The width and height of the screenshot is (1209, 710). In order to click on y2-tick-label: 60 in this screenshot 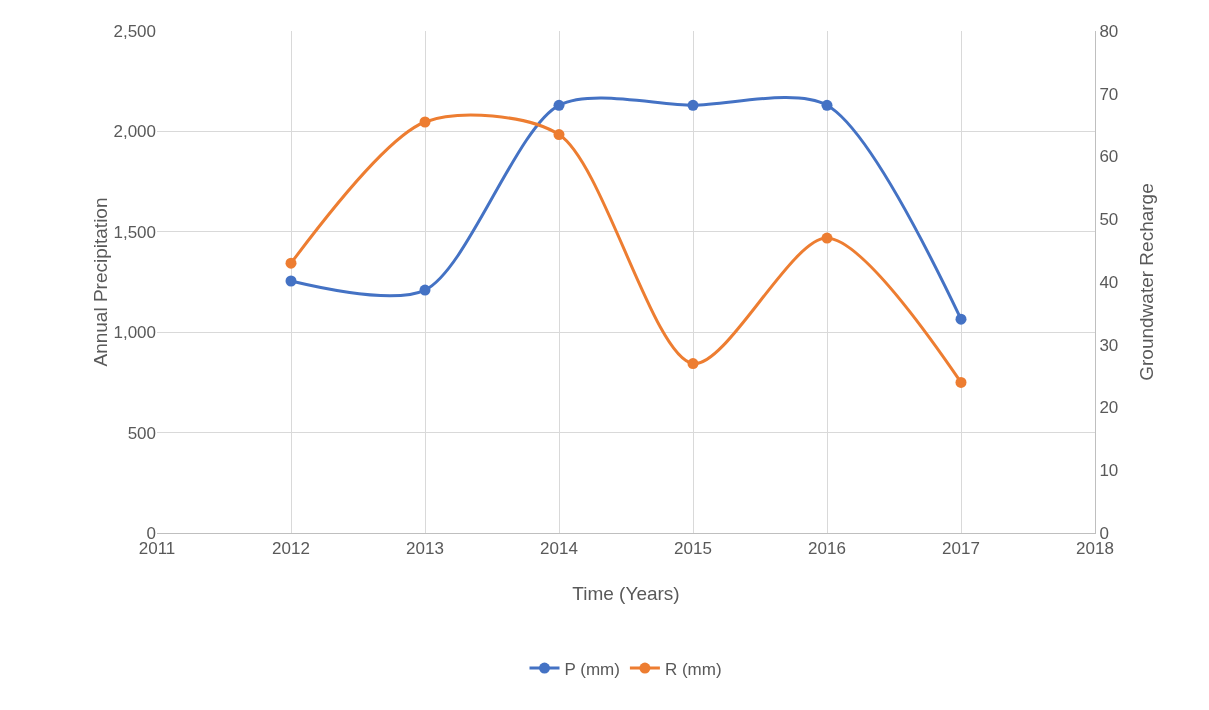, I will do `click(1109, 157)`.